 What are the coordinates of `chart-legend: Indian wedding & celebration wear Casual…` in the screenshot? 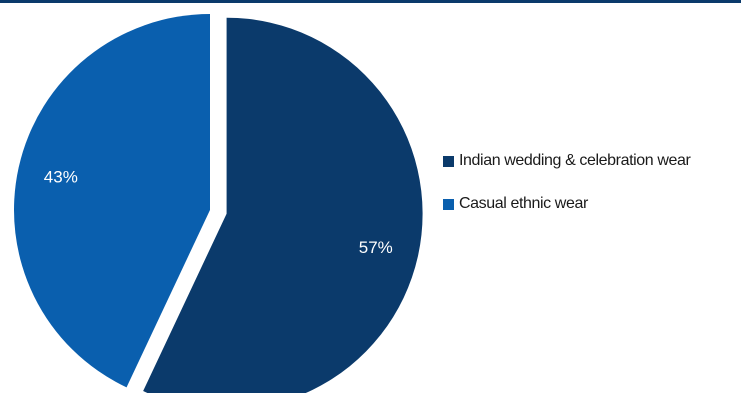 It's located at (592, 193).